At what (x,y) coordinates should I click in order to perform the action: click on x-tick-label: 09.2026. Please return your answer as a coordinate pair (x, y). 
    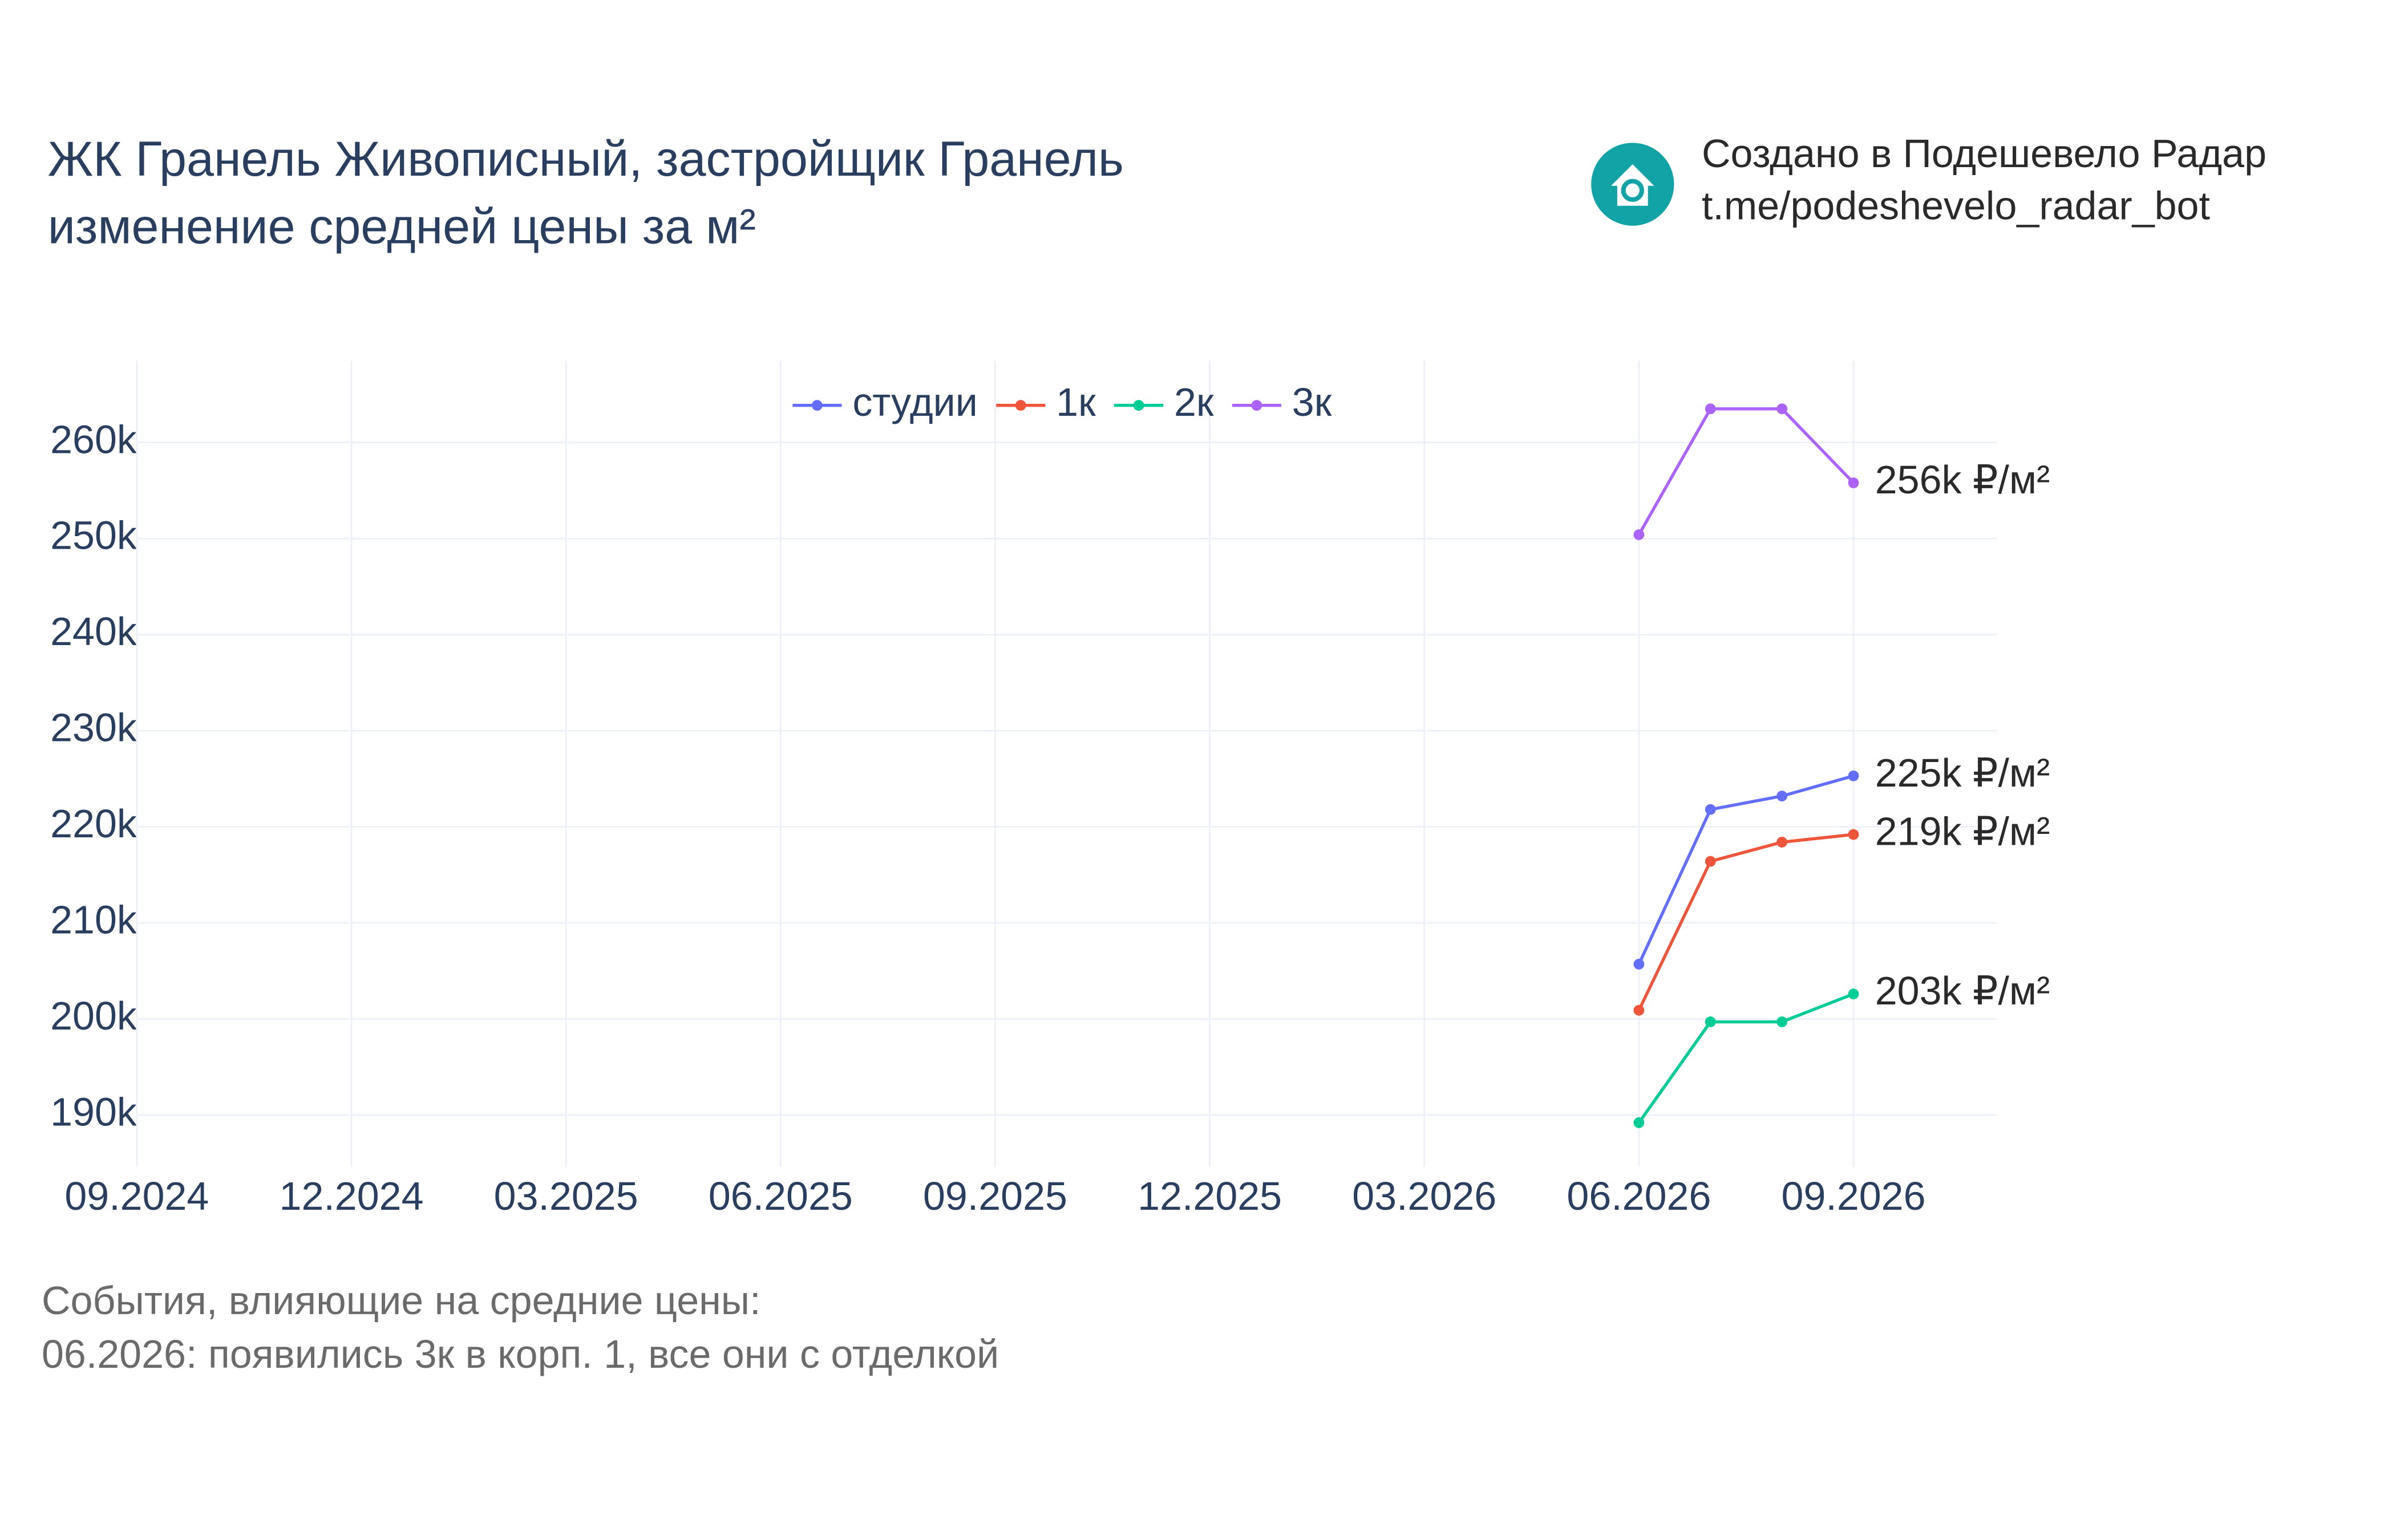
    Looking at the image, I should click on (1854, 1196).